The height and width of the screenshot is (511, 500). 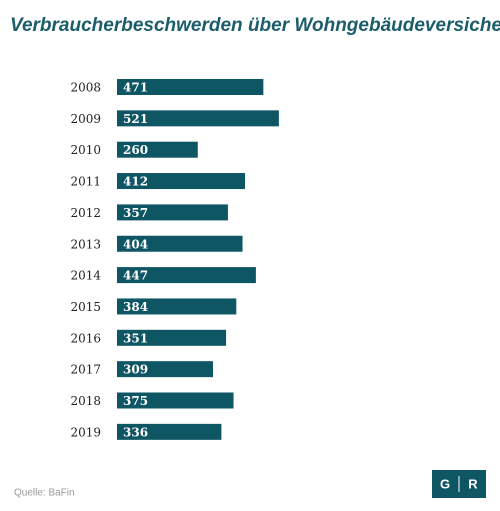 I want to click on logo: G R, so click(x=459, y=484).